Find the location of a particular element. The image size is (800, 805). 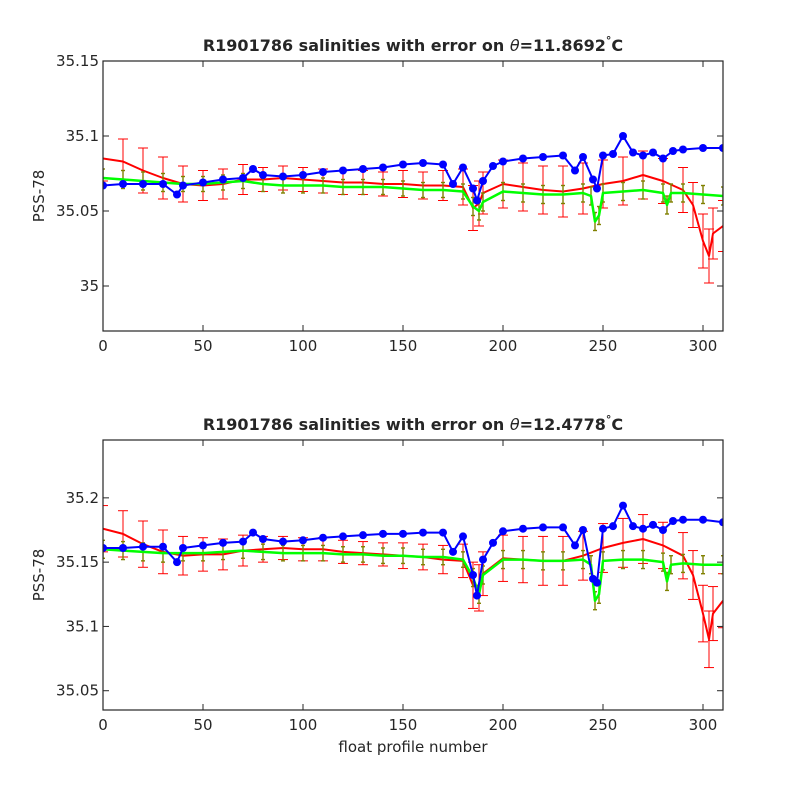

top-x-tick-label: 250 is located at coordinates (603, 346).